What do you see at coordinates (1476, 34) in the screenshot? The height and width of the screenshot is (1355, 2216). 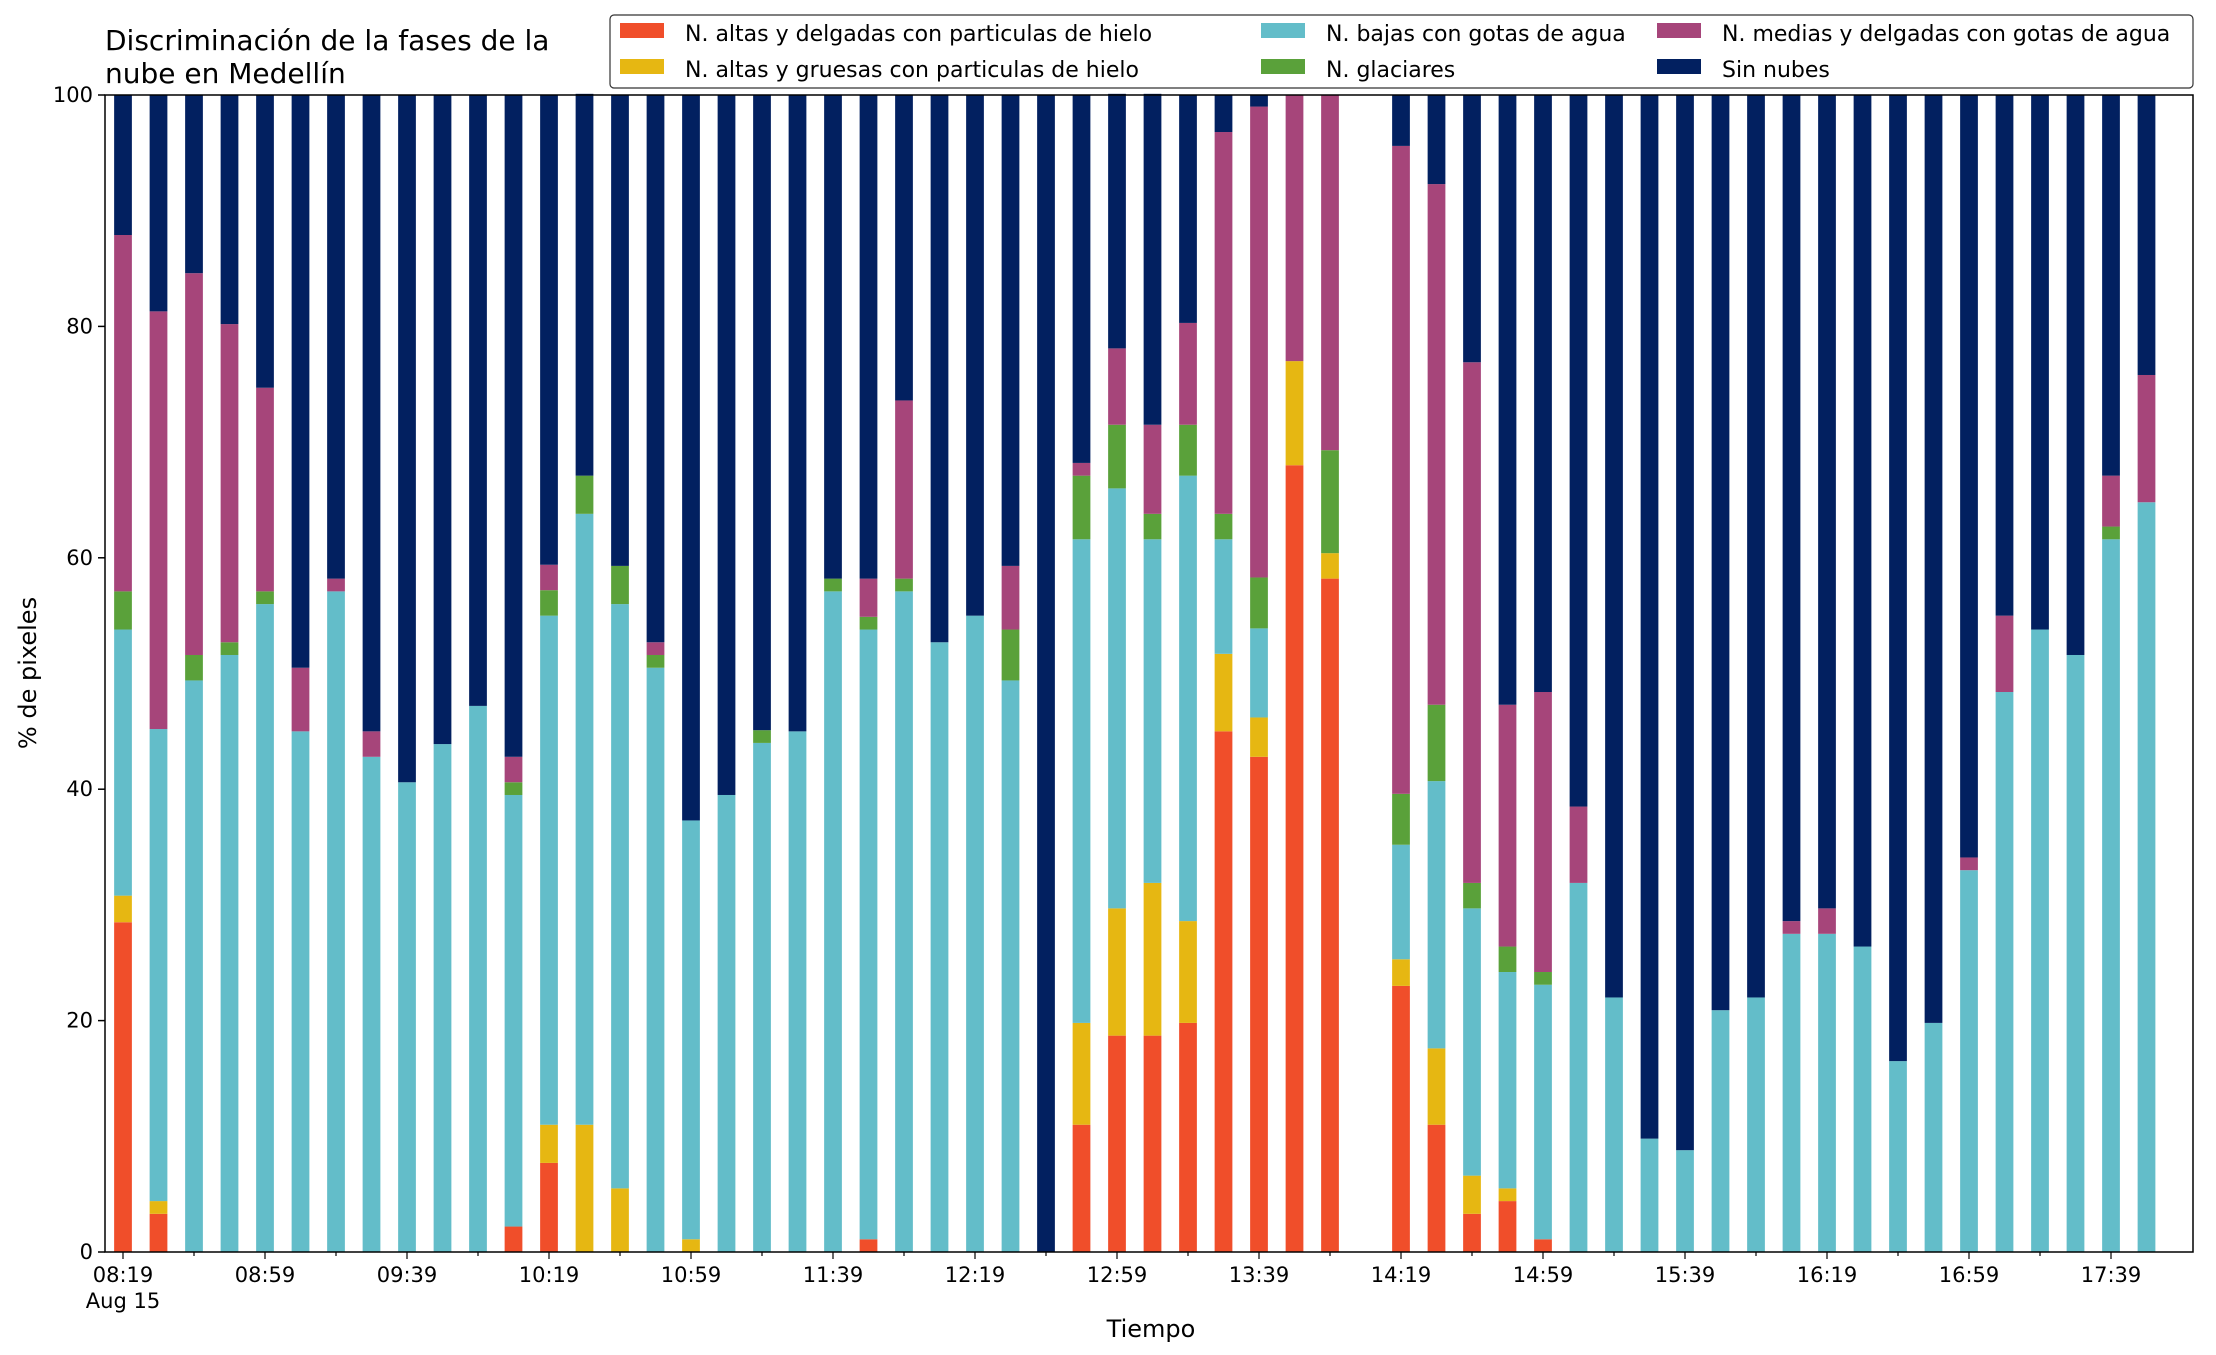 I see `legend-label: N. bajas con gotas de agua` at bounding box center [1476, 34].